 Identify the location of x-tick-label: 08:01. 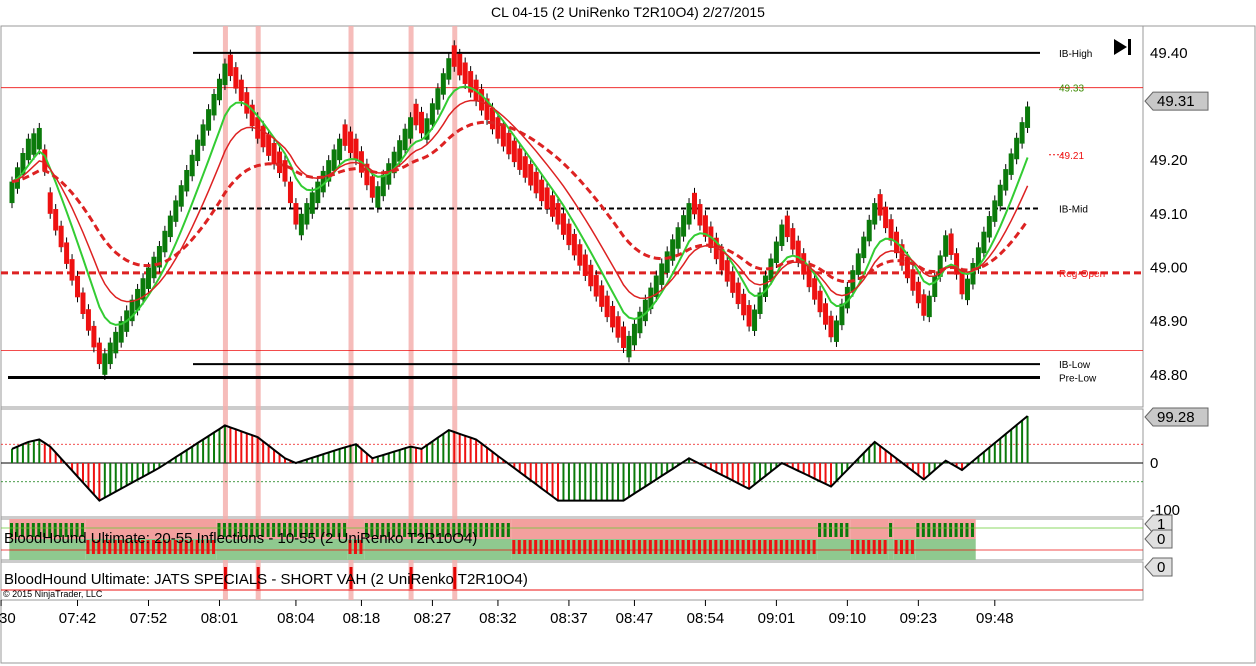
(220, 618).